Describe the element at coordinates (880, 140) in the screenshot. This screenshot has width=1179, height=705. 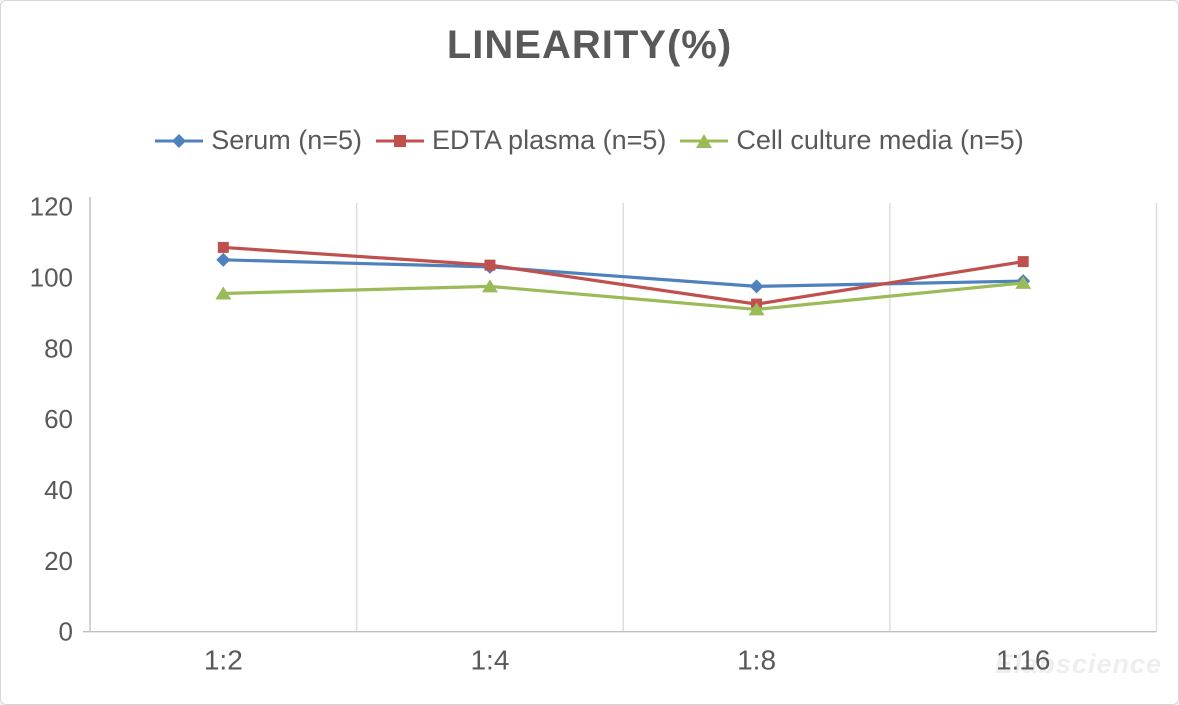
I see `legend-label-cell-culture-media: Cell culture media (n=5)` at that location.